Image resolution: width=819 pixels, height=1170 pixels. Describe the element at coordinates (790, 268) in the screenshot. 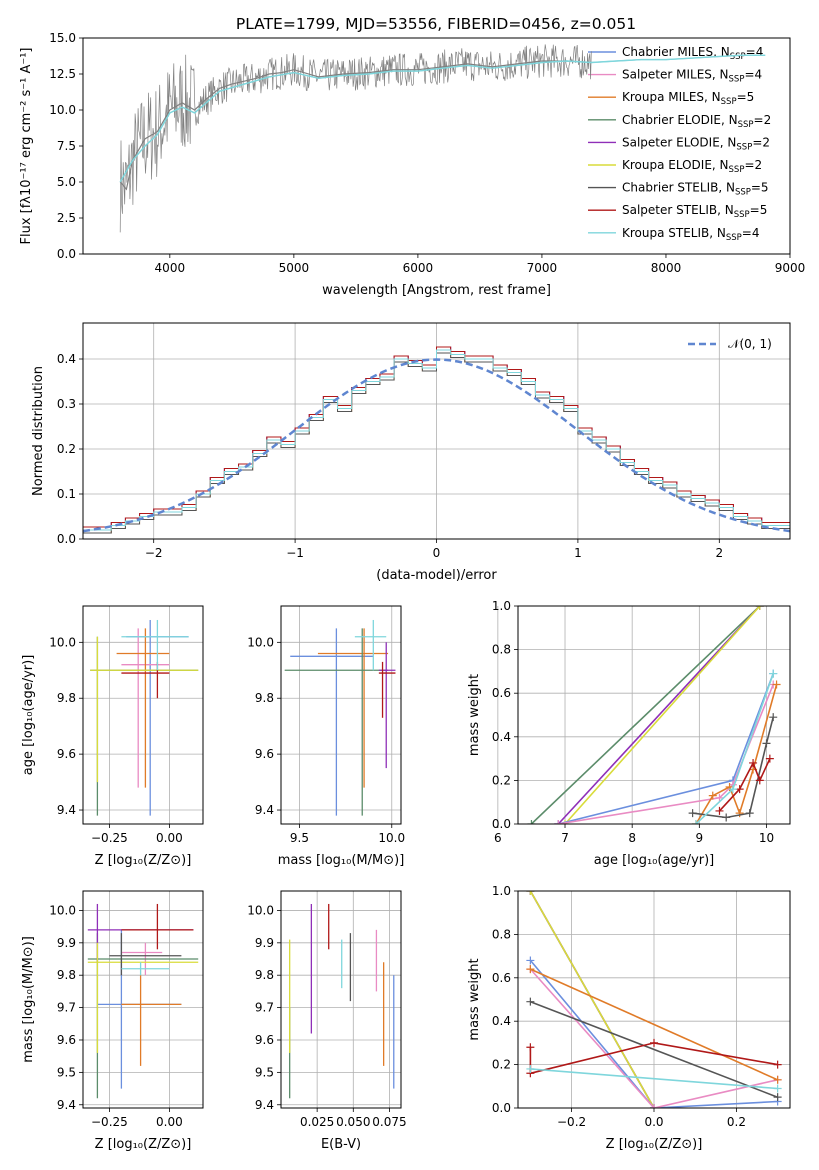

I see `x-tick-label: 9000` at that location.